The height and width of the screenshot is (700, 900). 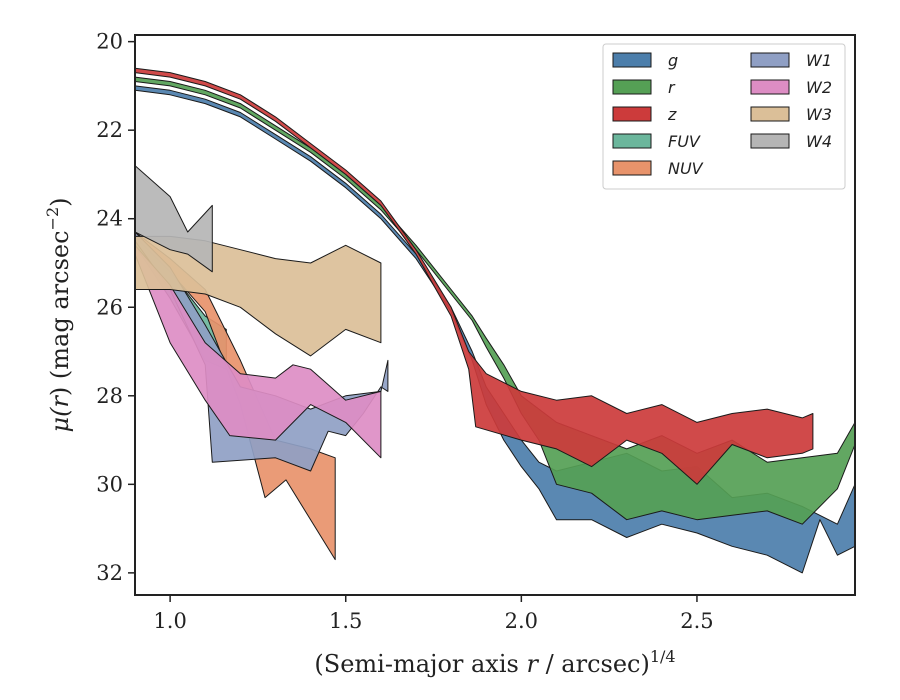 What do you see at coordinates (672, 87) in the screenshot?
I see `legend-label-r: r` at bounding box center [672, 87].